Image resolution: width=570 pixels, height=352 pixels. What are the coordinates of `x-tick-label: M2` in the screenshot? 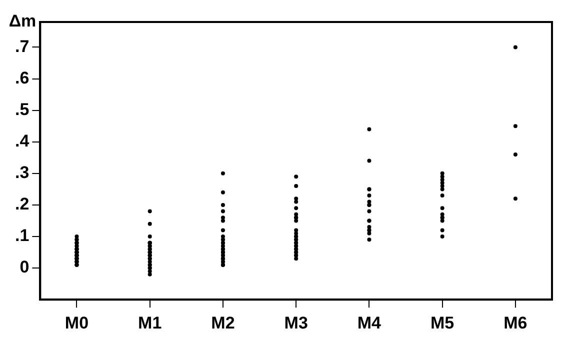 It's located at (223, 322).